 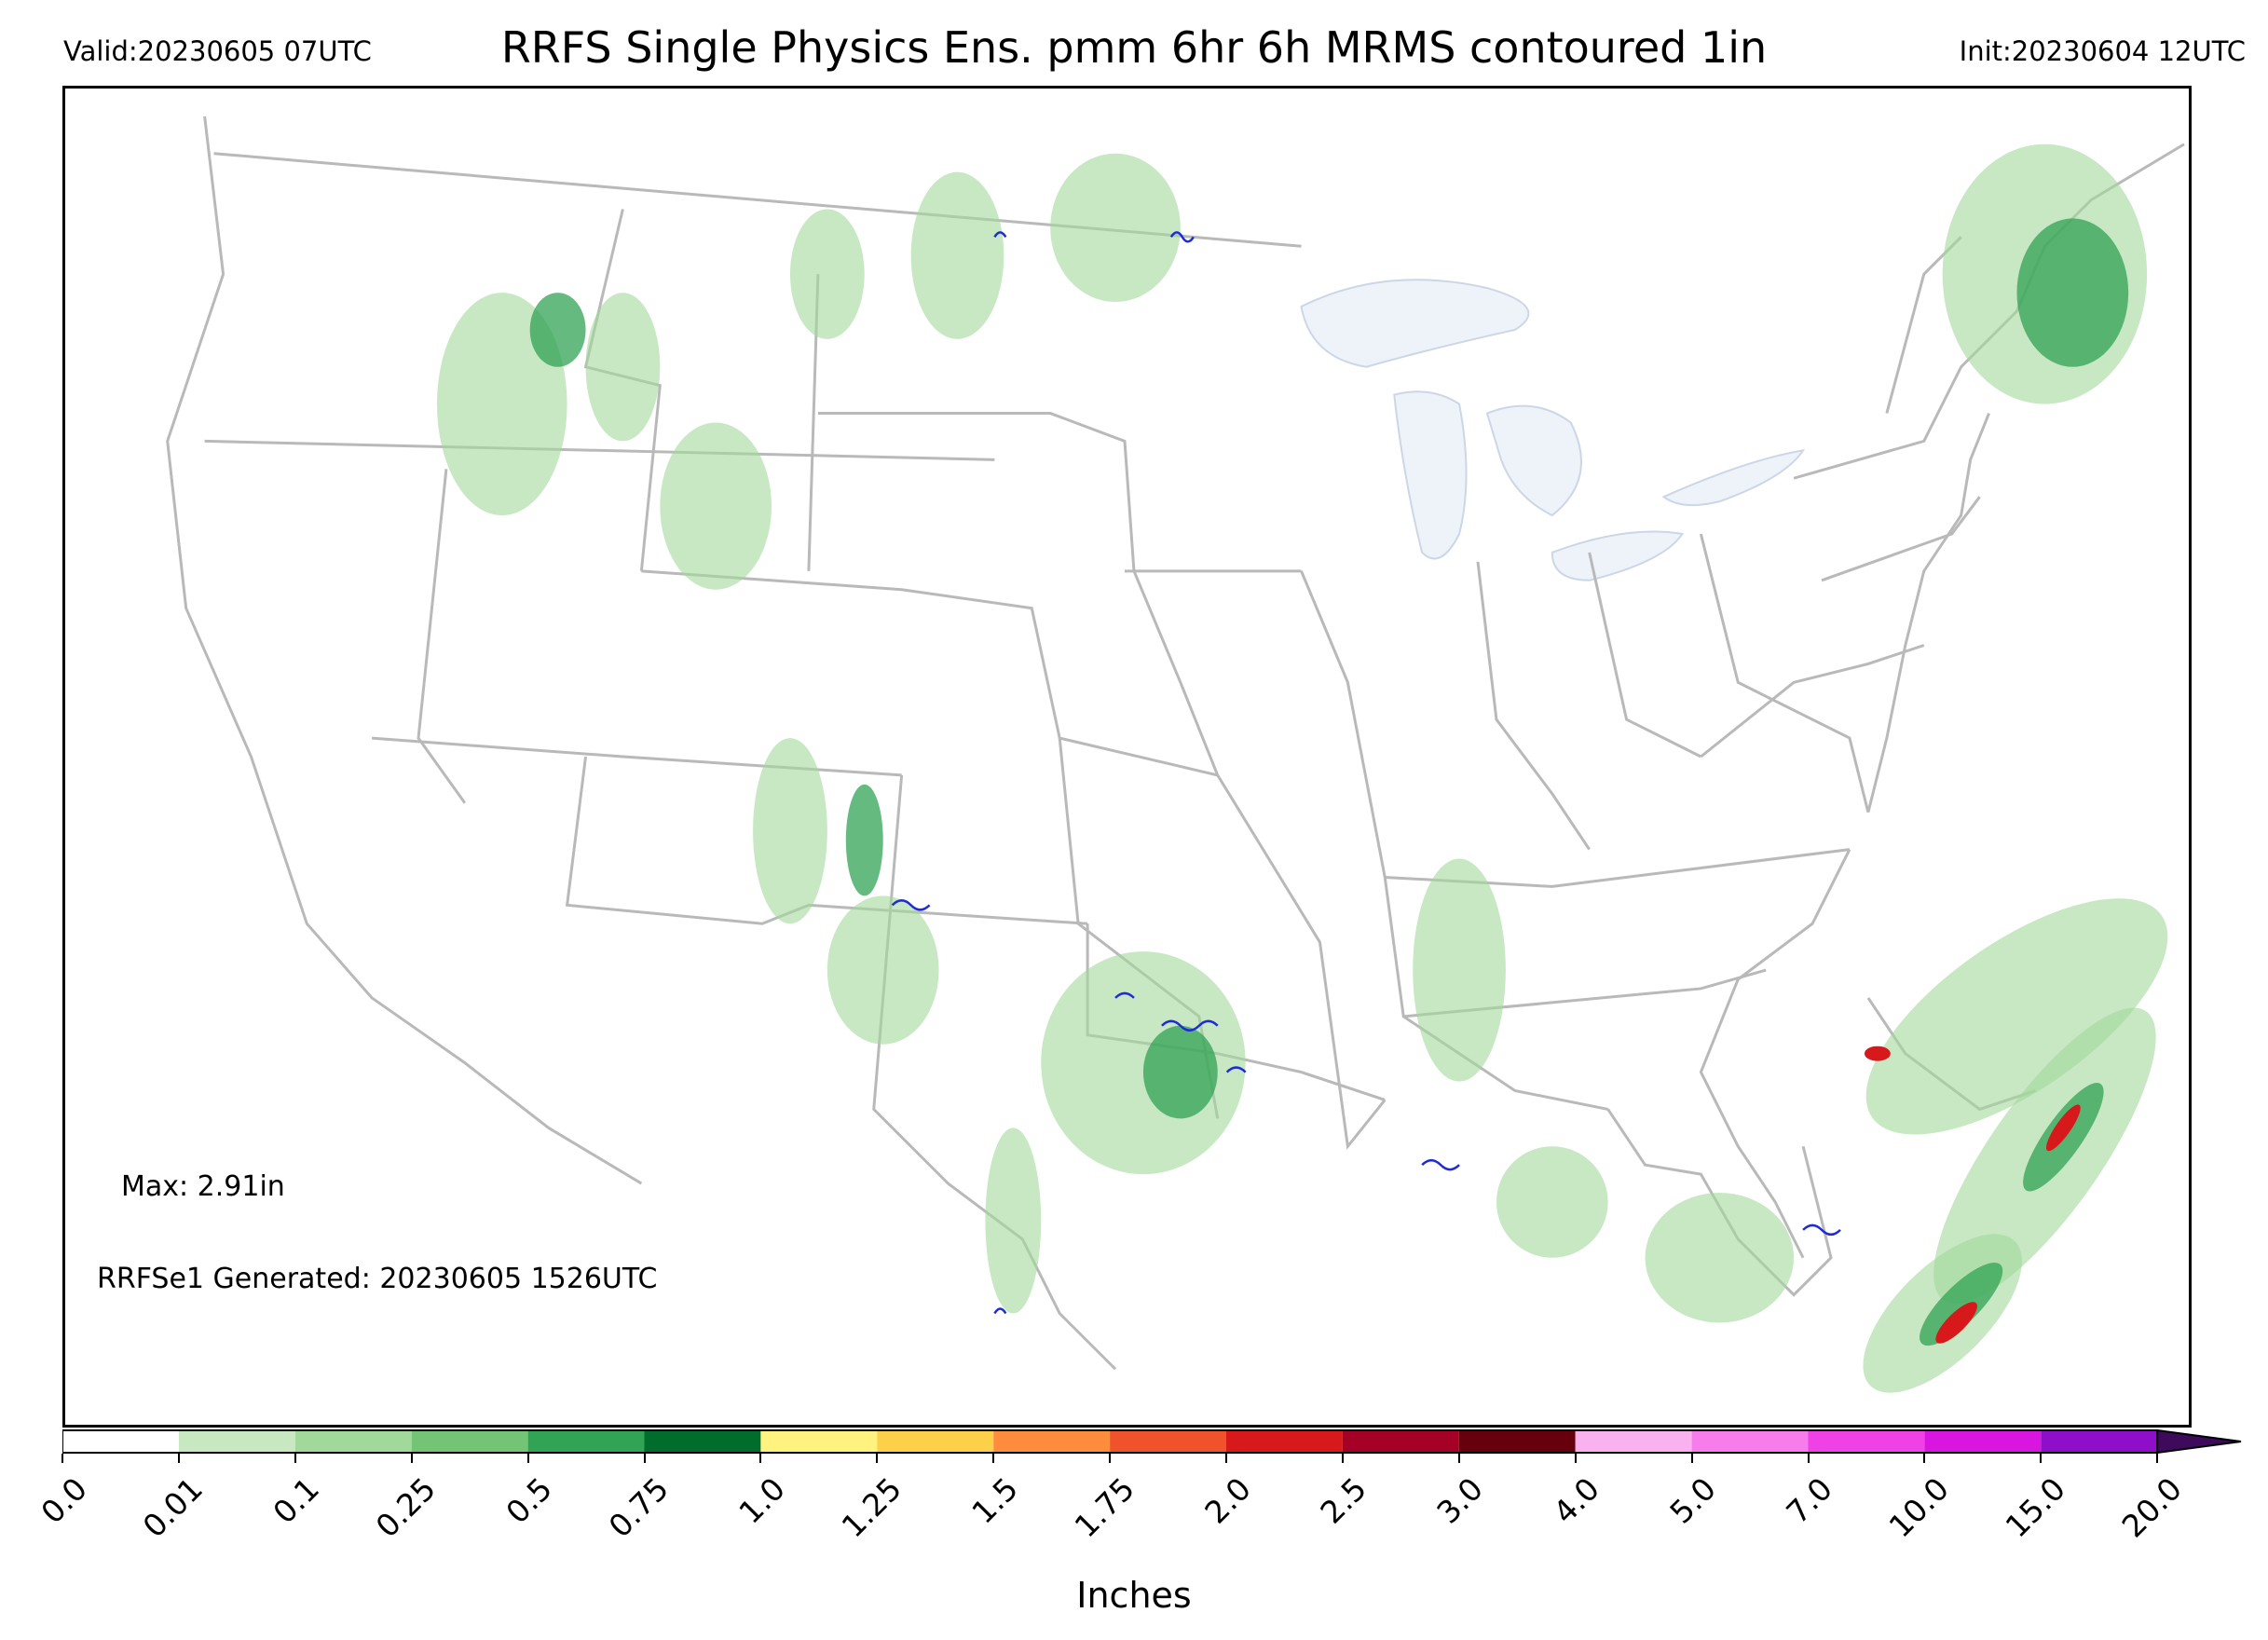 What do you see at coordinates (377, 1279) in the screenshot?
I see `generated-label: RRFSe1 Generated: 20230605 1526UTC` at bounding box center [377, 1279].